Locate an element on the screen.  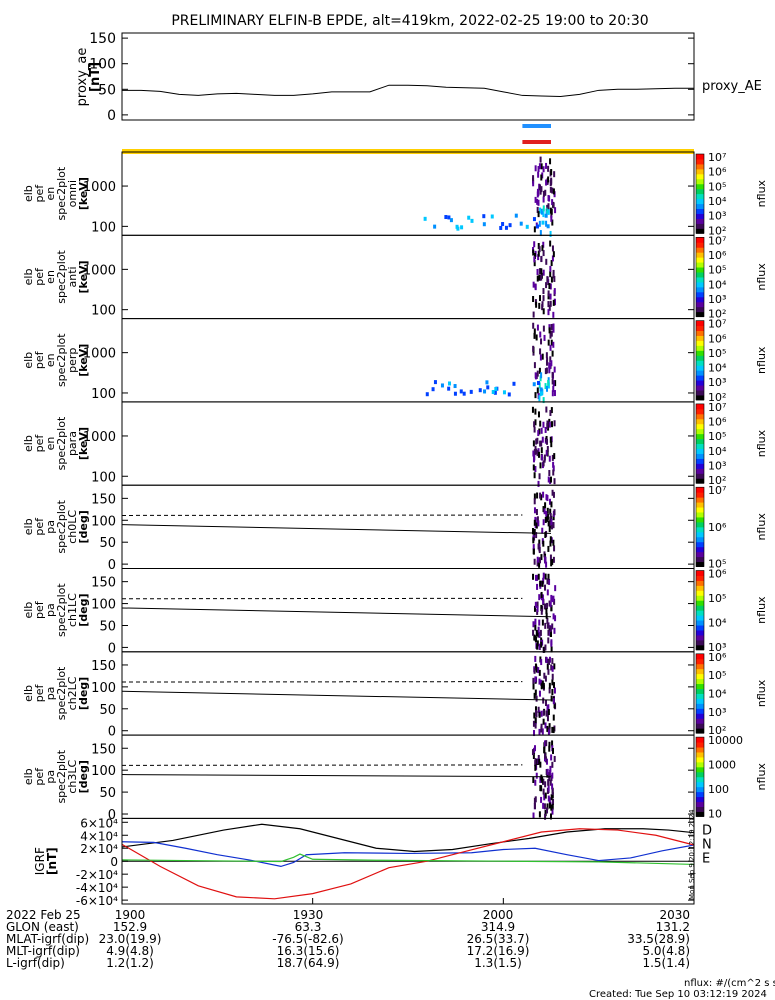
perp-colorbar-frame is located at coordinates (700, 360).